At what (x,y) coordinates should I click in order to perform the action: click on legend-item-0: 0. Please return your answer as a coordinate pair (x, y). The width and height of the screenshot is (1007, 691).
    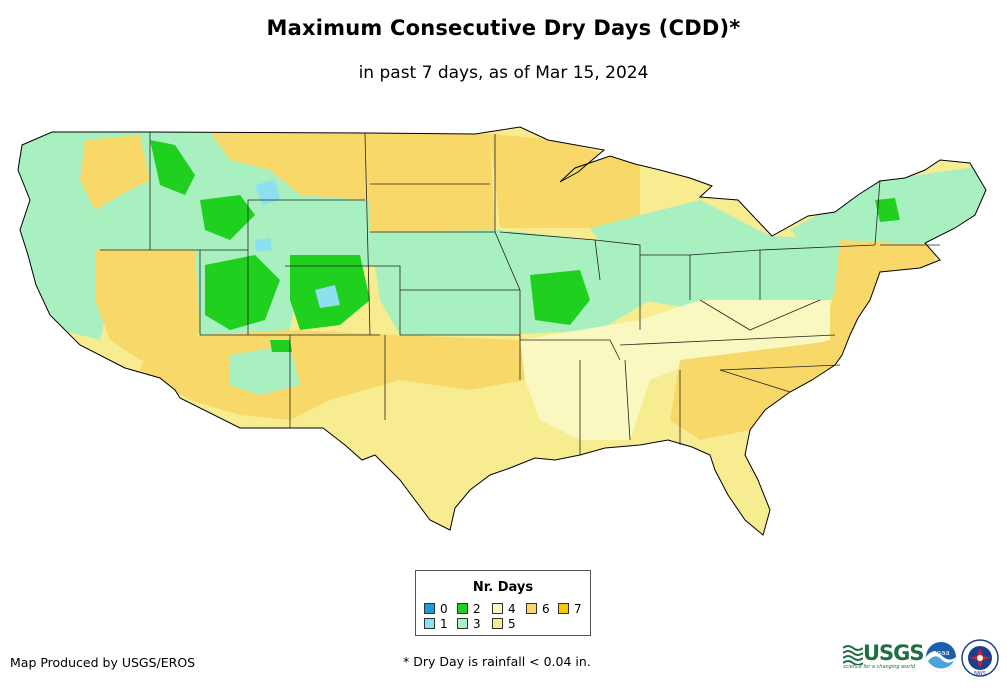
    Looking at the image, I should click on (436, 609).